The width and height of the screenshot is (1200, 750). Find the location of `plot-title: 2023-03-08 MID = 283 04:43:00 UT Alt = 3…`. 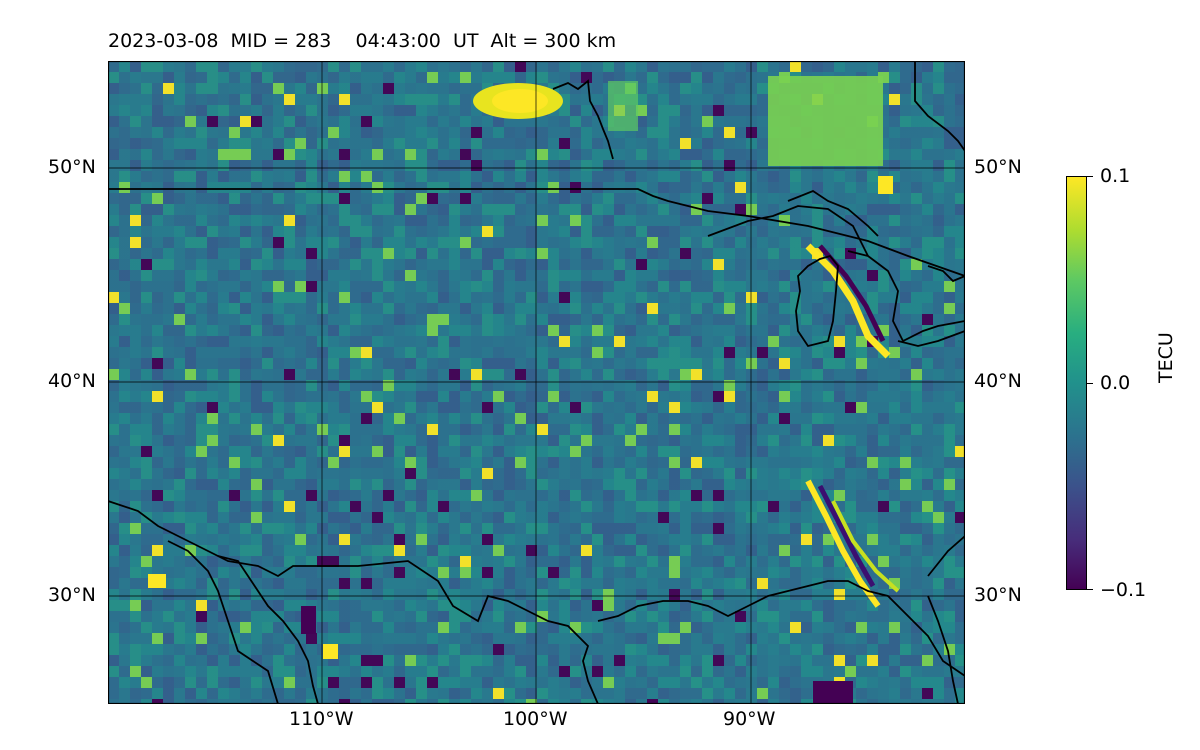

plot-title: 2023-03-08 MID = 283 04:43:00 UT Alt = 3… is located at coordinates (362, 41).